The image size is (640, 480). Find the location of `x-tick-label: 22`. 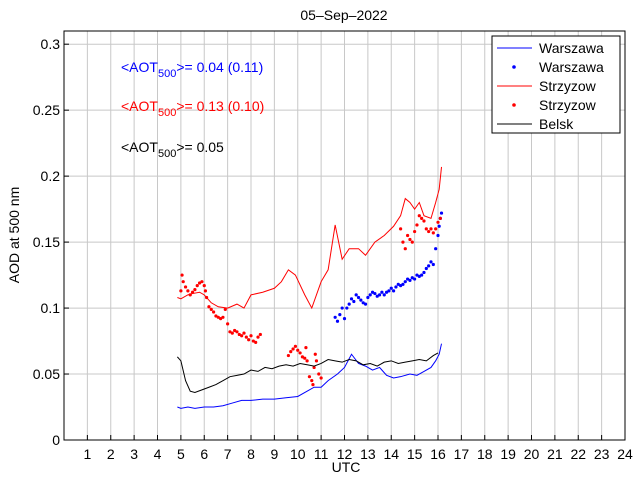

x-tick-label: 22 is located at coordinates (578, 454).